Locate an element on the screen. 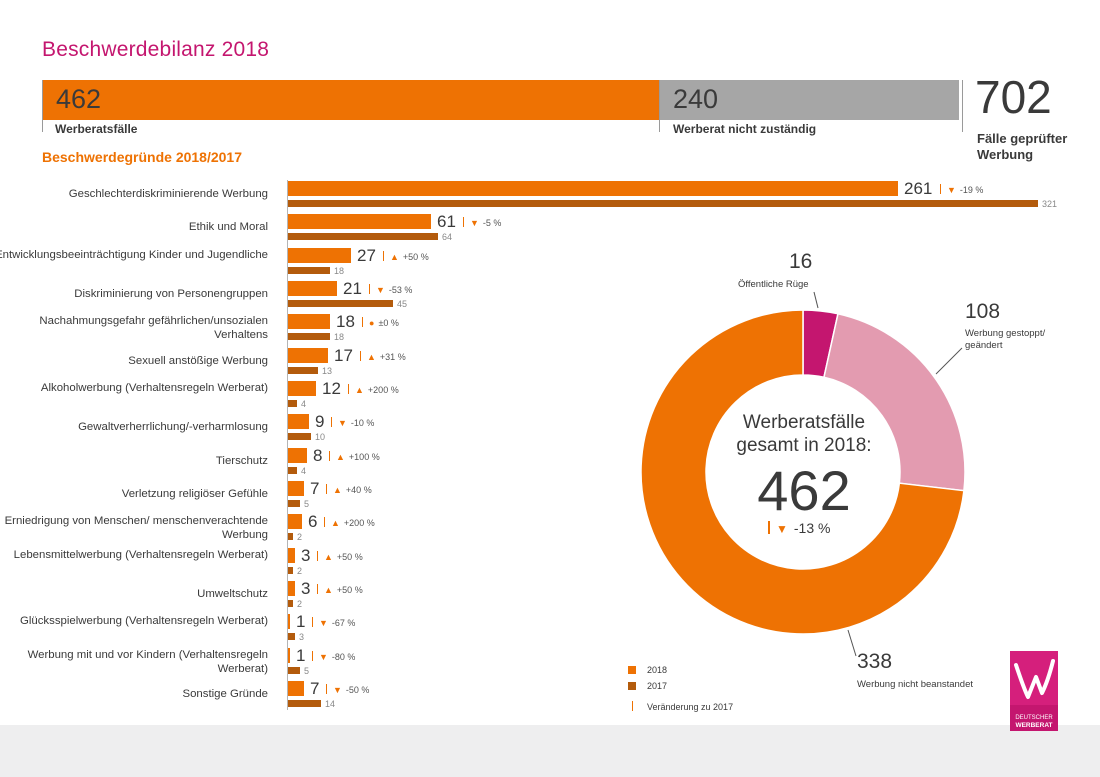 The width and height of the screenshot is (1100, 777). deutscher-werberat-logo: DEUTSCHER WERBERAT is located at coordinates (1034, 691).